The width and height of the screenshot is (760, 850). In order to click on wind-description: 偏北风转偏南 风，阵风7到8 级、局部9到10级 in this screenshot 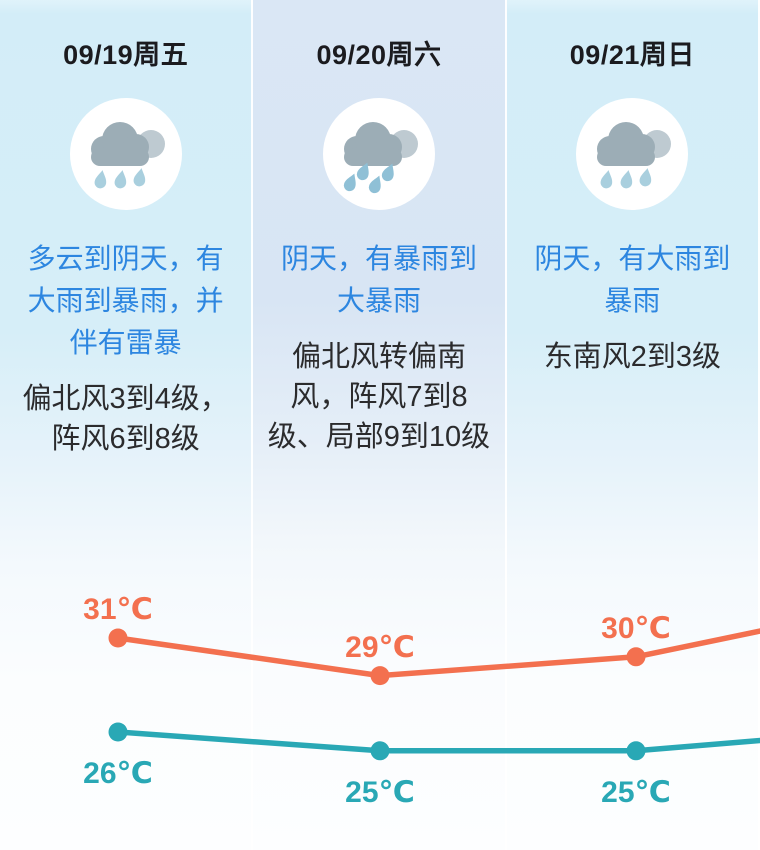, I will do `click(379, 397)`.